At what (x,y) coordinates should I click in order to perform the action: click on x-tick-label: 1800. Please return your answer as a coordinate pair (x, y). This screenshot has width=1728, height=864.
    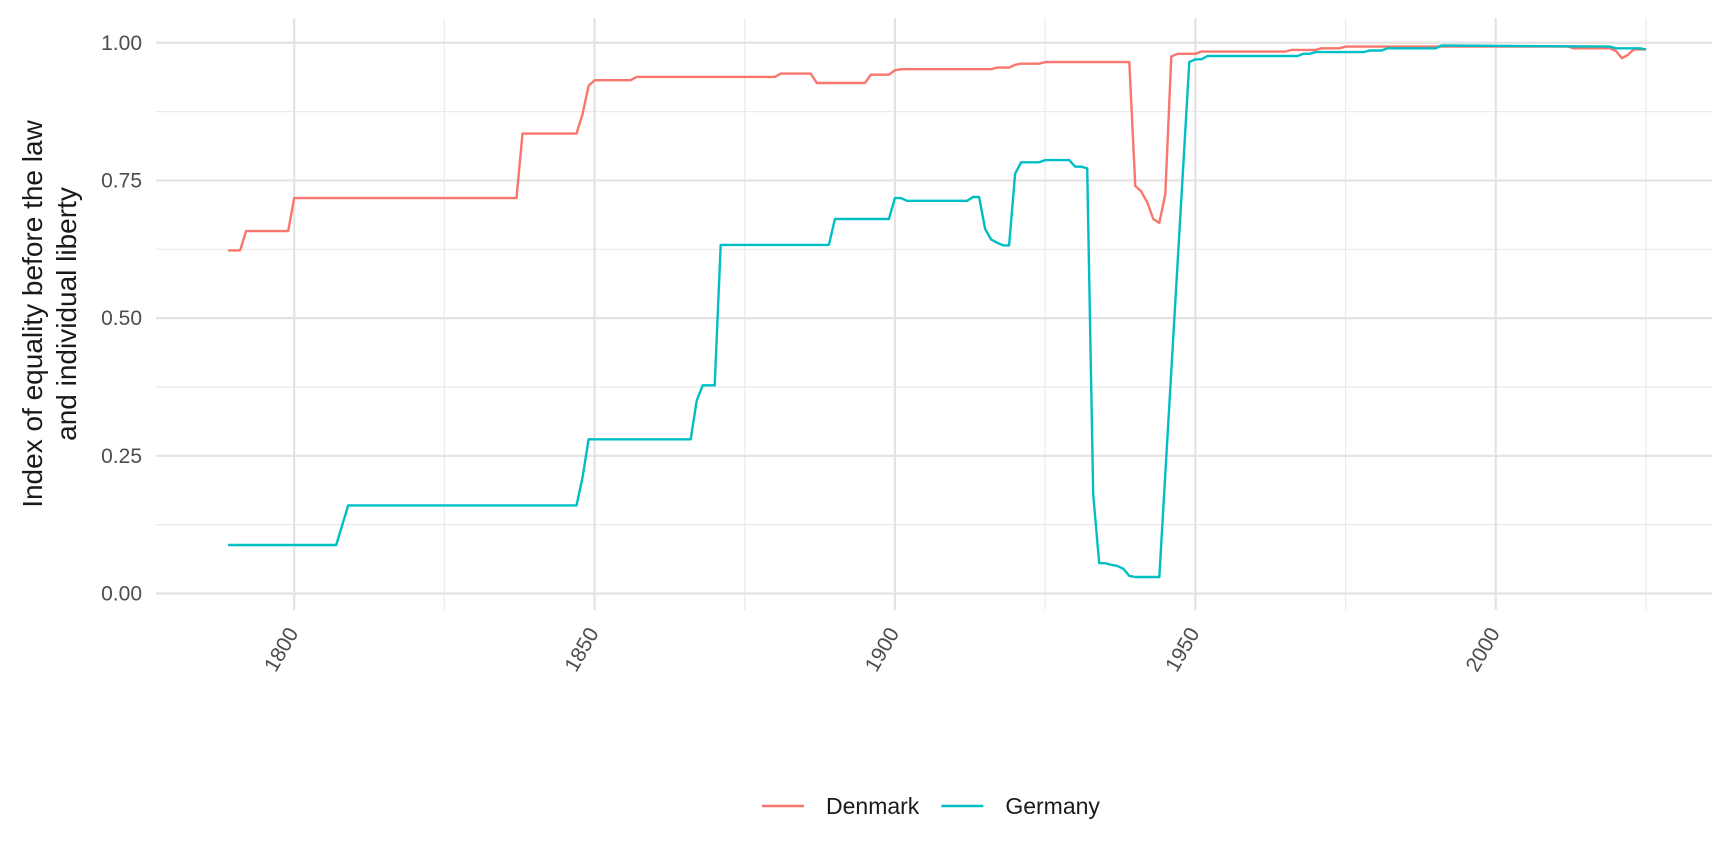
    Looking at the image, I should click on (281, 650).